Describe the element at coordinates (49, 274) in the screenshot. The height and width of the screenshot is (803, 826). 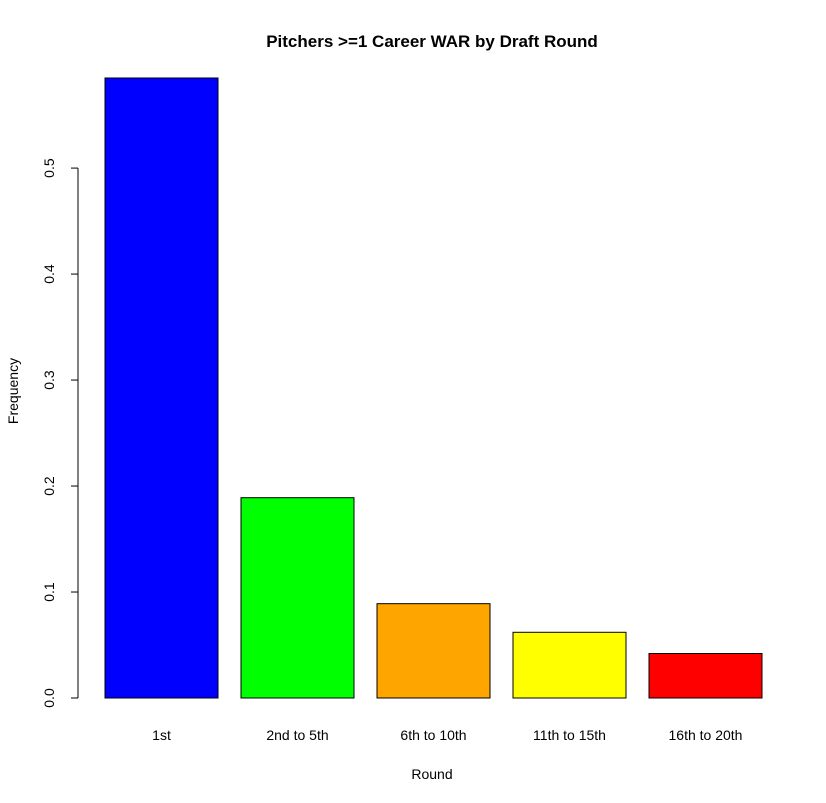
I see `y-tick-label: 0.4` at that location.